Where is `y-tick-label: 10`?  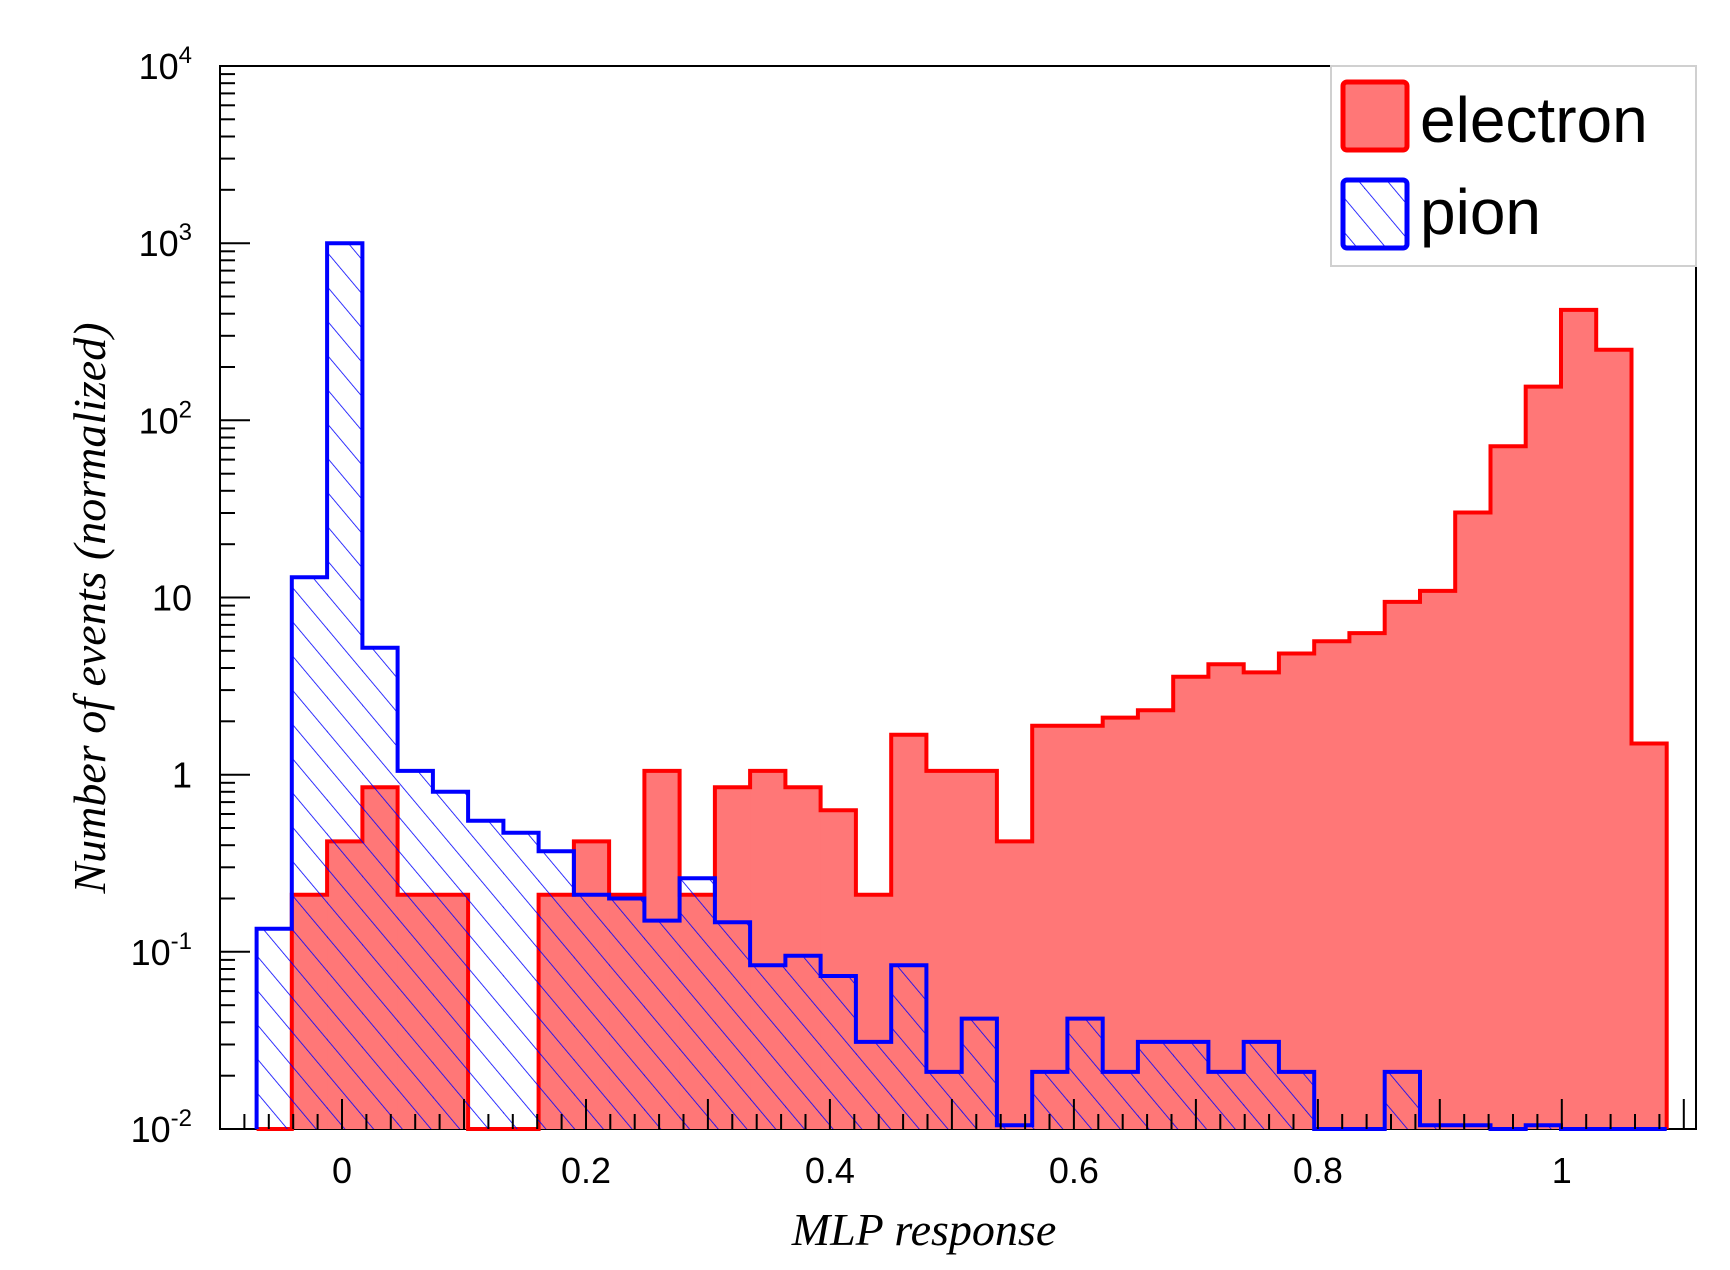 y-tick-label: 10 is located at coordinates (172, 598).